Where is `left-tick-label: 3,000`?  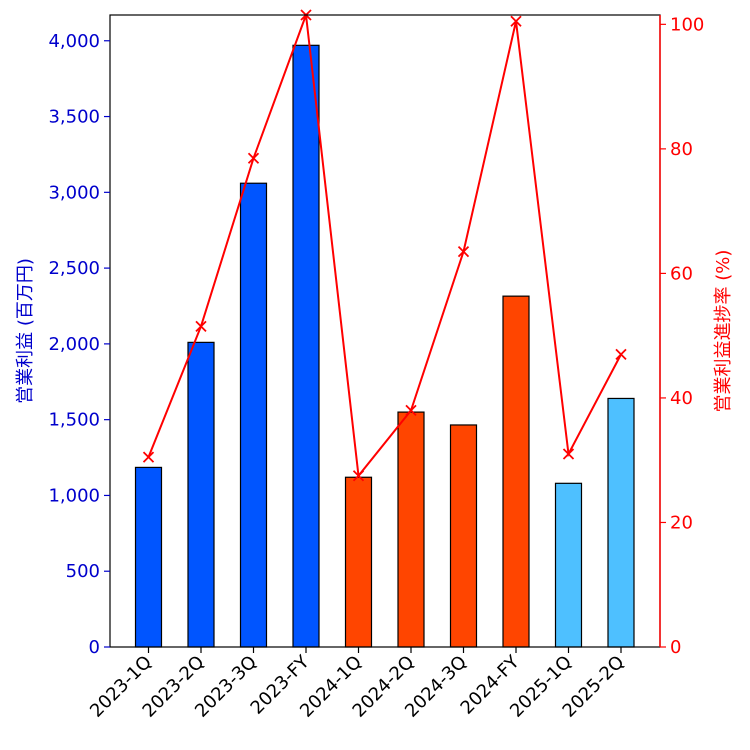 left-tick-label: 3,000 is located at coordinates (74, 192).